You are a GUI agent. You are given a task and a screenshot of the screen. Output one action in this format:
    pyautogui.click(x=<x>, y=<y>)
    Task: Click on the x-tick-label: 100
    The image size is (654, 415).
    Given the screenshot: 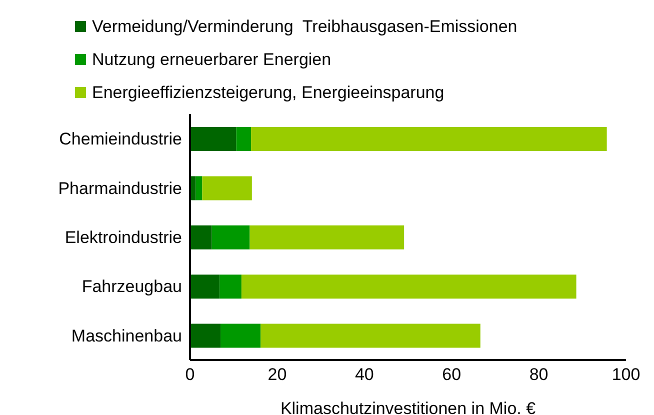 What is the action you would take?
    pyautogui.click(x=626, y=374)
    